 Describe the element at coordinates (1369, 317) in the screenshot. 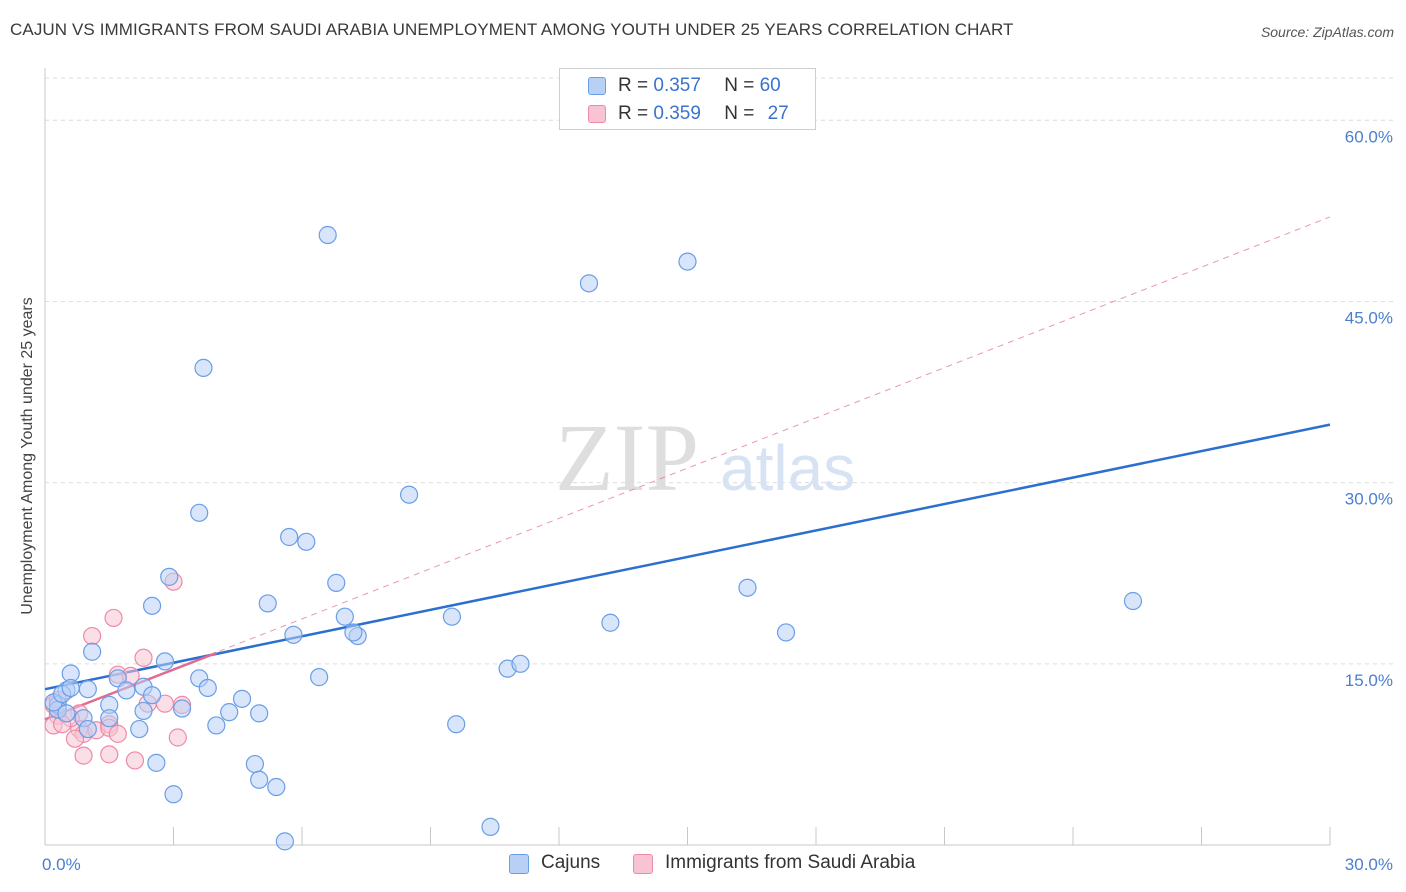

I see `y-tick-label: 45.0%` at that location.